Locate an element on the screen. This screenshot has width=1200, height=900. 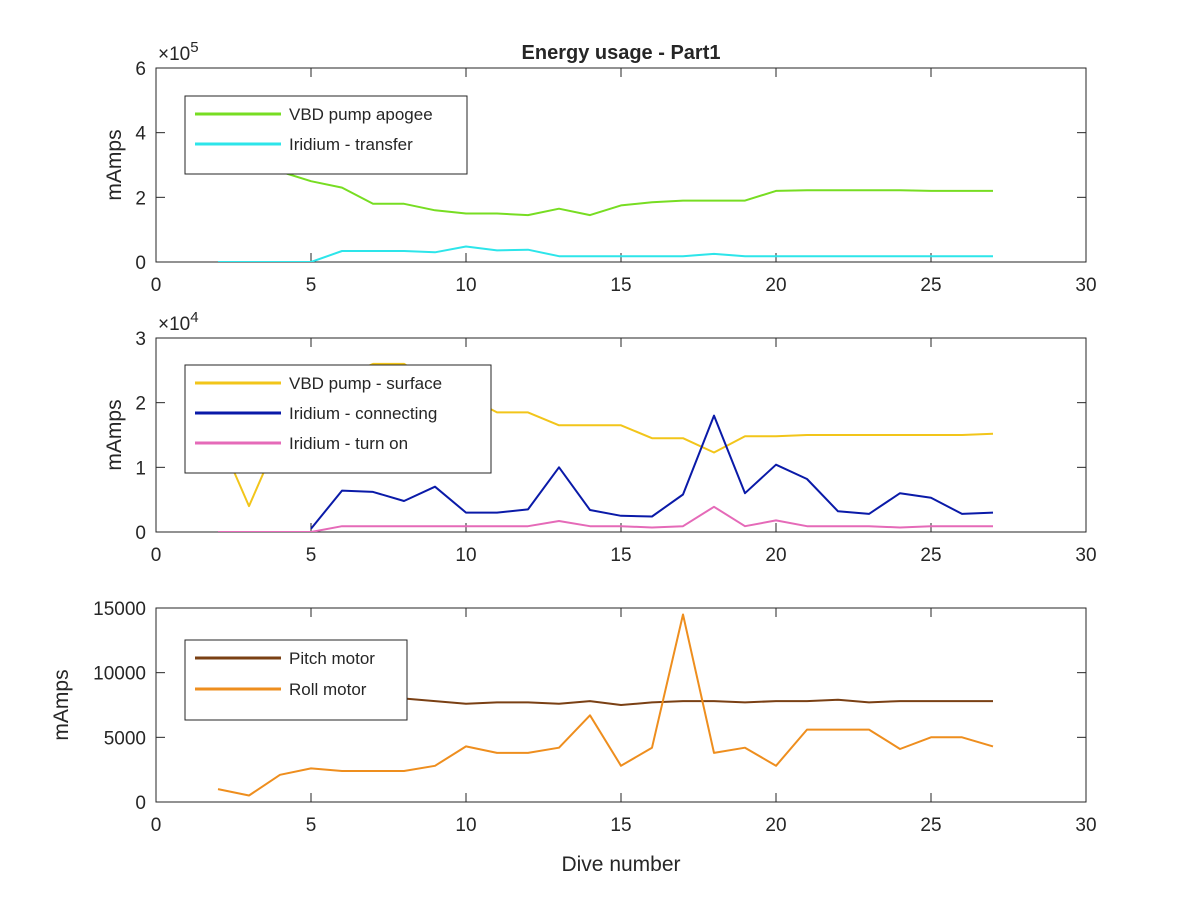
y-tick-label: 1 is located at coordinates (140, 468).